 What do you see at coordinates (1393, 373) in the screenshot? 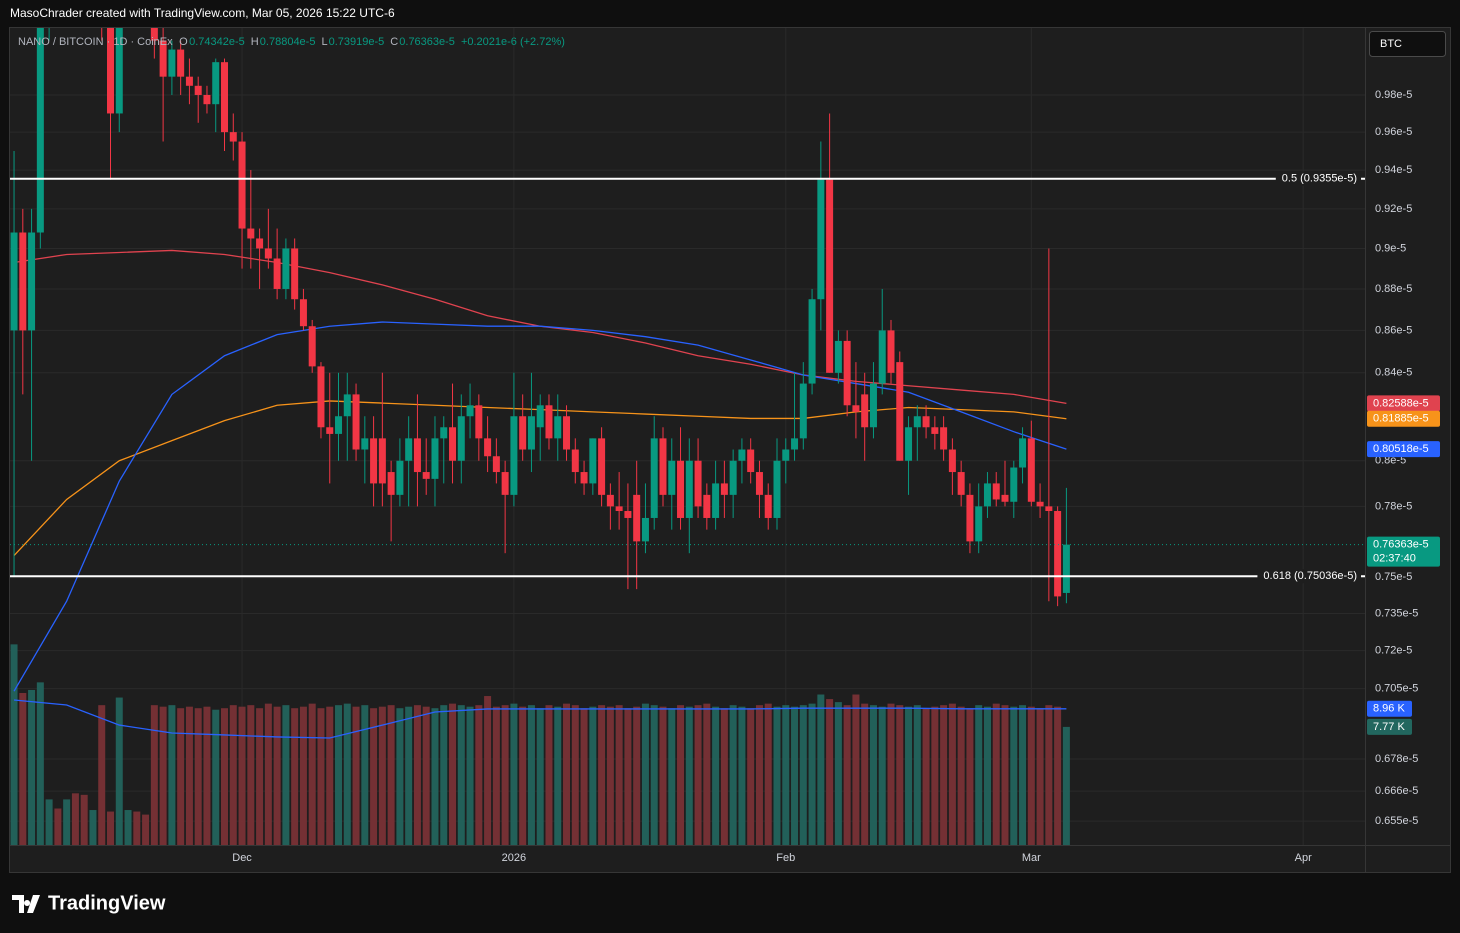
I see `y-tick-label: 0.84e-5` at bounding box center [1393, 373].